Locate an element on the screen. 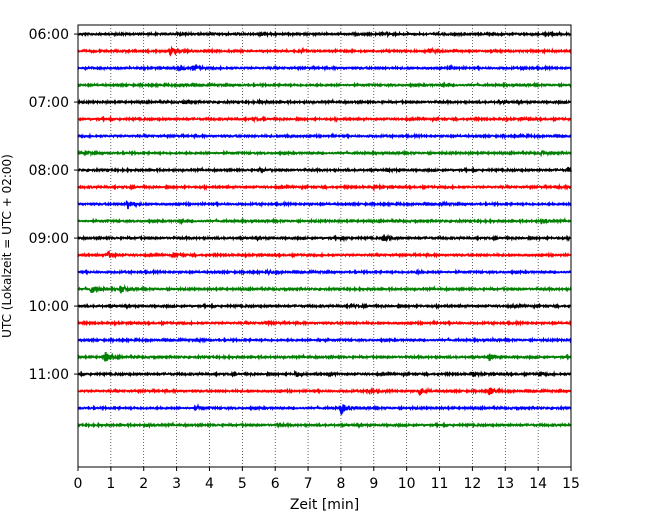 This screenshot has width=650, height=520. x-axis-label: Zeit [min] is located at coordinates (324, 505).